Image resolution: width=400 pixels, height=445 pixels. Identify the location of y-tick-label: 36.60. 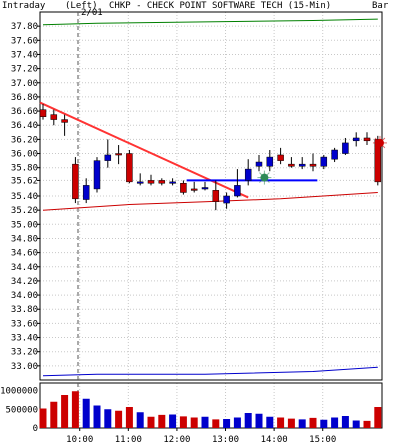
(24, 112).